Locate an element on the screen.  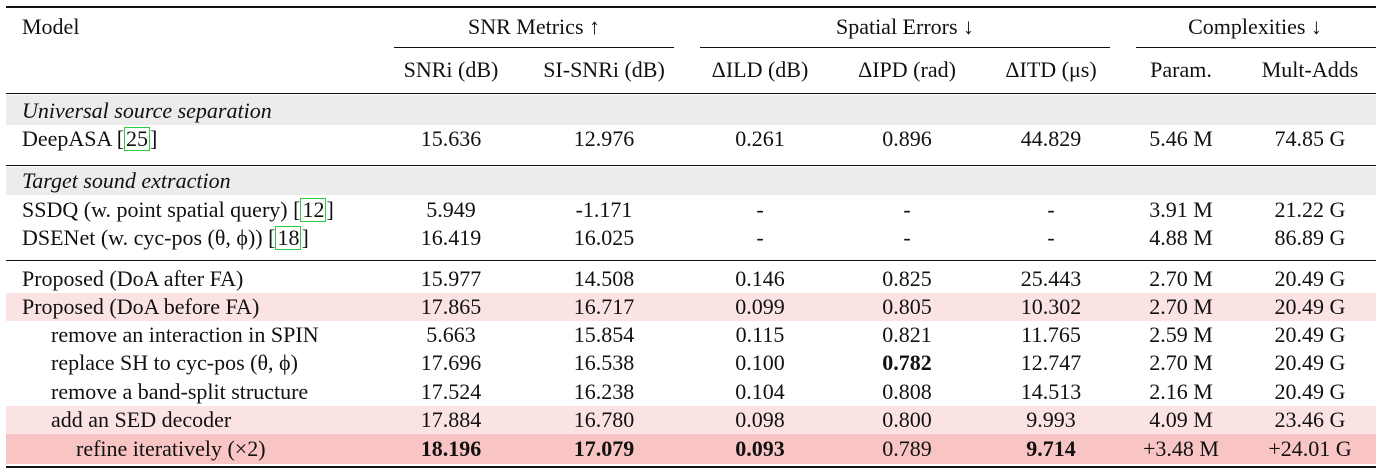
cell-param: 4.88 M is located at coordinates (1181, 237).